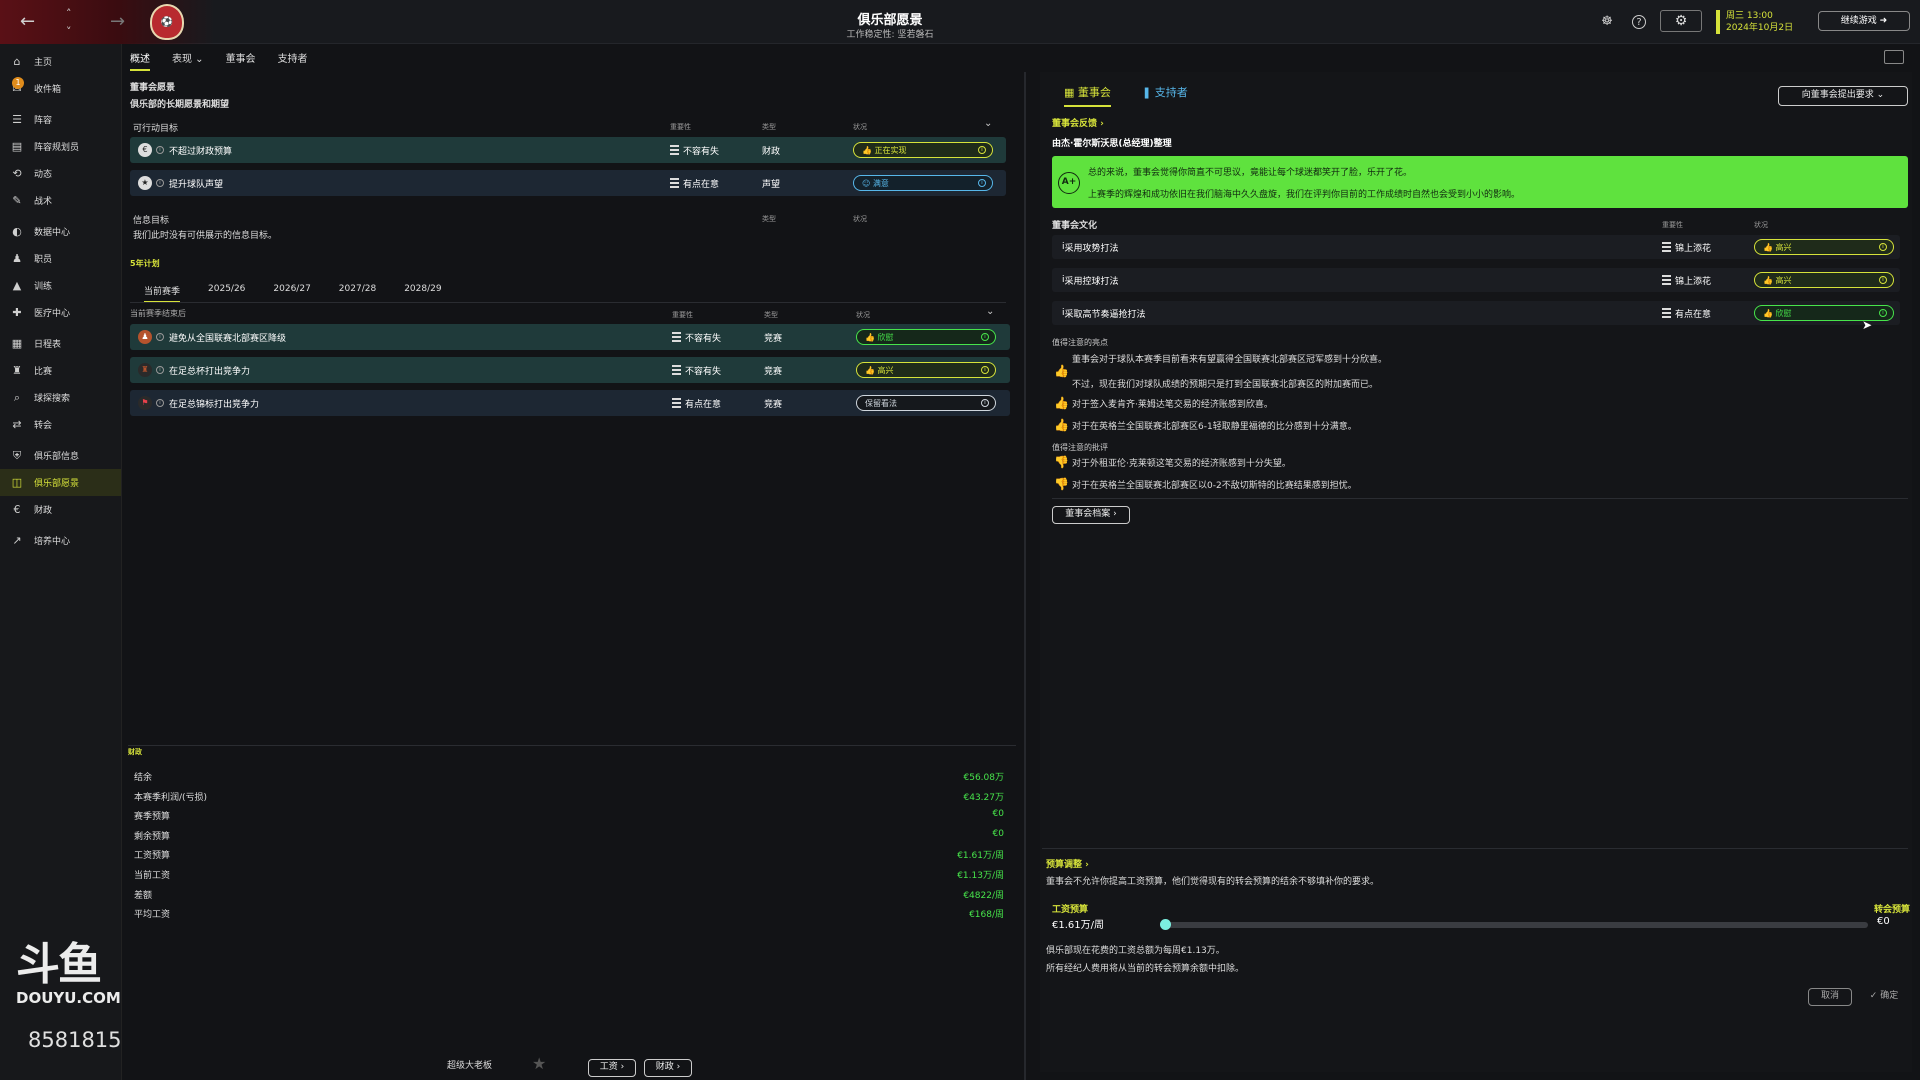 The width and height of the screenshot is (1920, 1080). I want to click on room-id: 8581815, so click(75, 1040).